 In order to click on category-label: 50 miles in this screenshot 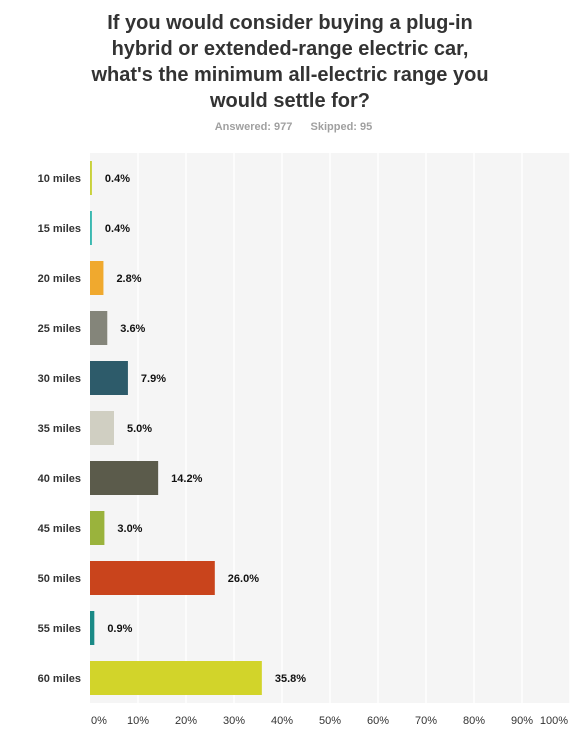, I will do `click(59, 579)`.